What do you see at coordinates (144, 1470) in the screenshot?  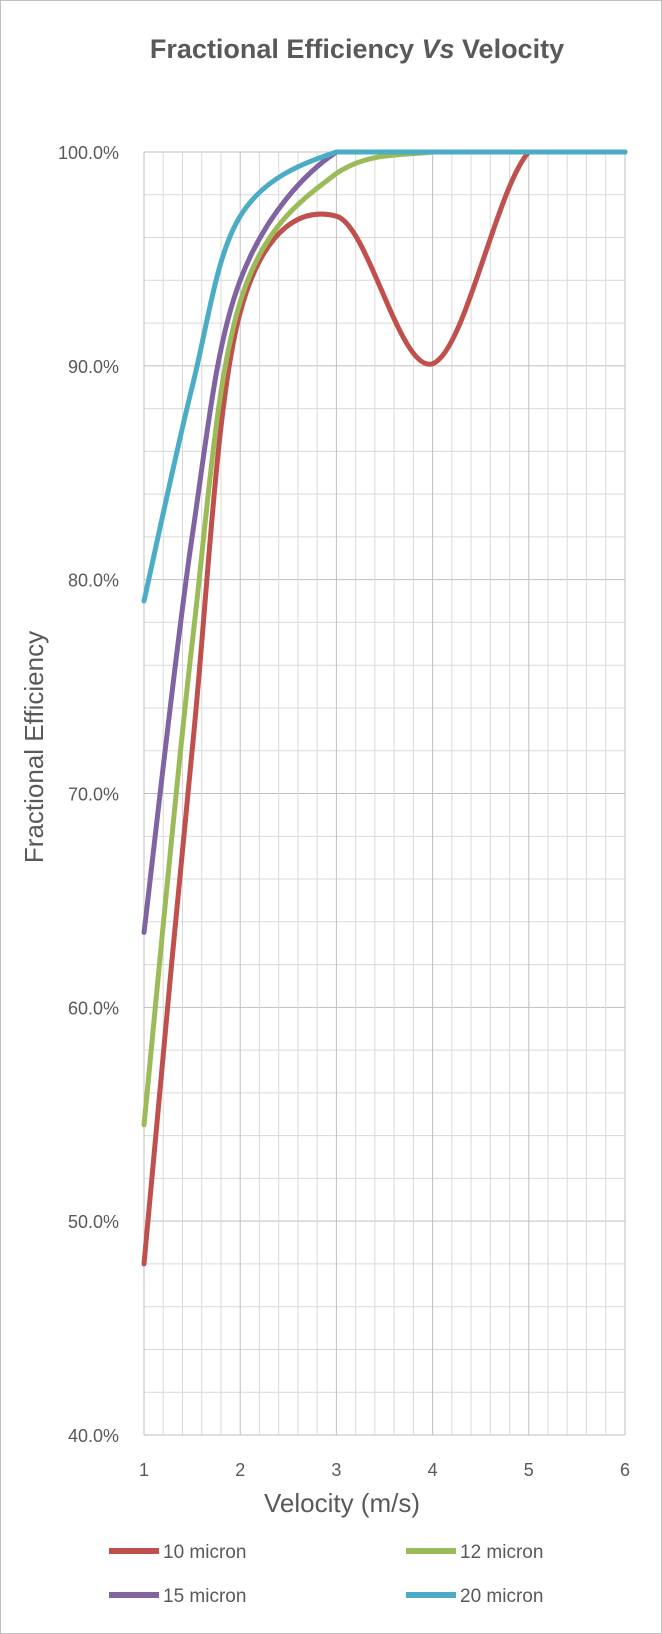 I see `x-tick-label: 1` at bounding box center [144, 1470].